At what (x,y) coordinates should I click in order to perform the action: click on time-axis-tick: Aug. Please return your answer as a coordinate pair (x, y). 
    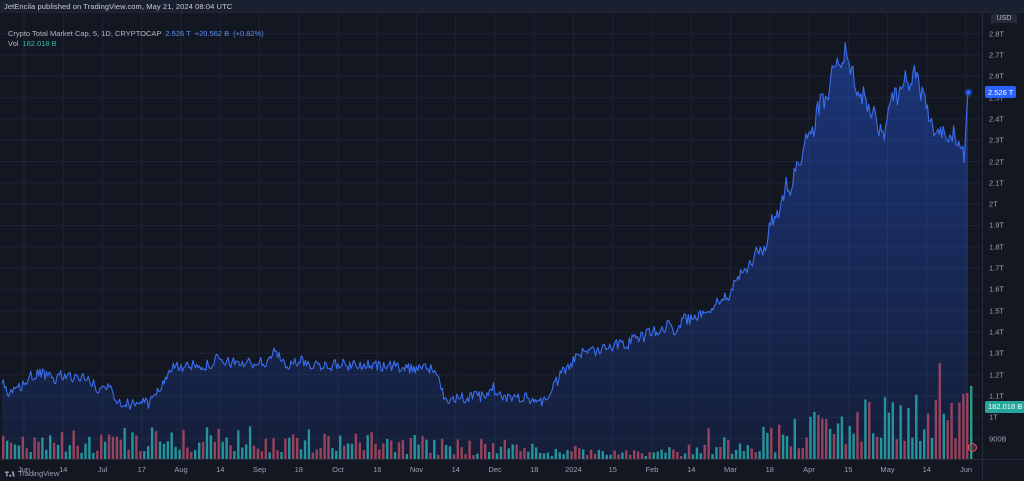
    Looking at the image, I should click on (181, 469).